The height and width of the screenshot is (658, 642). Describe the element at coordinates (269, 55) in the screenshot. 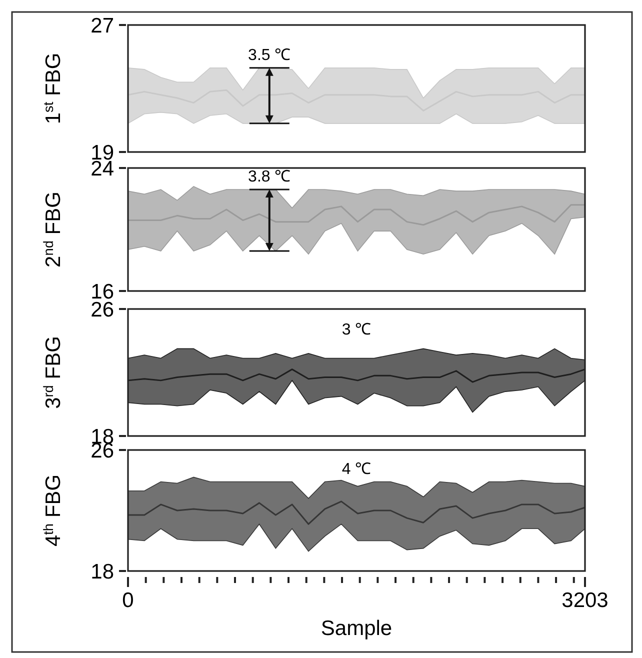

I see `annotation: 3.5 ℃` at that location.